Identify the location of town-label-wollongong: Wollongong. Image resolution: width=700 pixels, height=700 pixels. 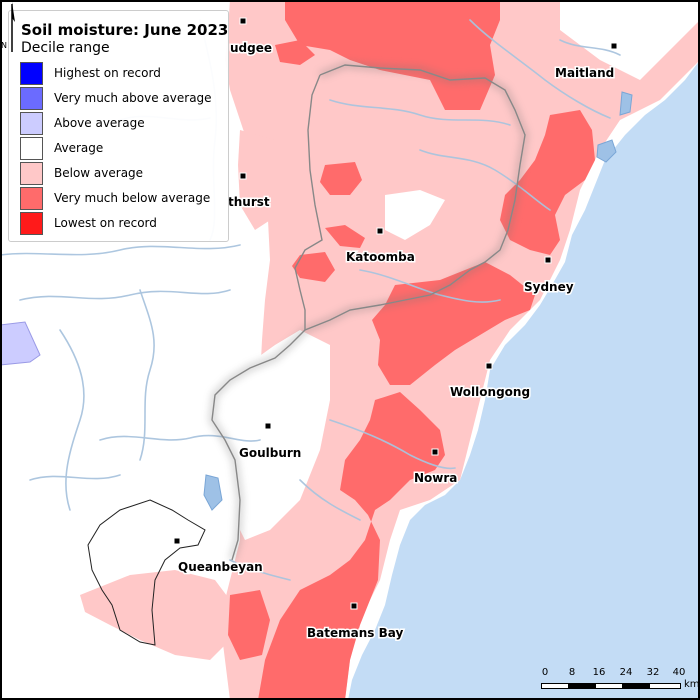
(490, 392).